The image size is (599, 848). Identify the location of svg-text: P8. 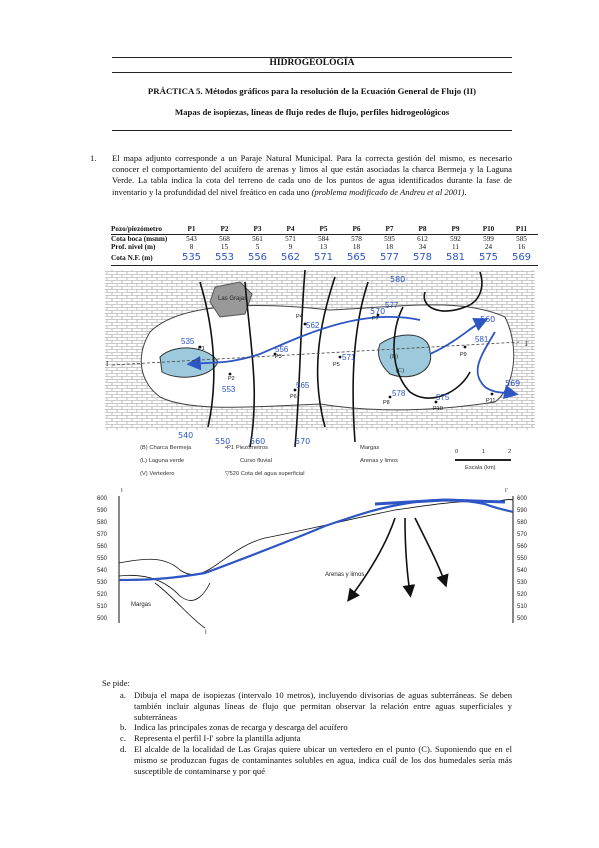
(386, 403).